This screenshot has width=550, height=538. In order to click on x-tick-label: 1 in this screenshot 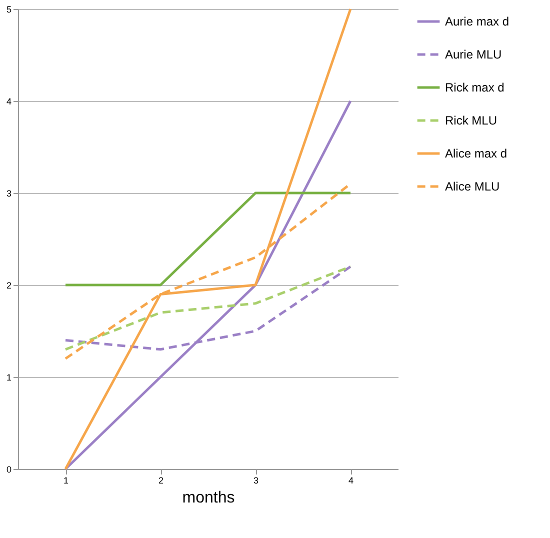, I will do `click(66, 481)`.